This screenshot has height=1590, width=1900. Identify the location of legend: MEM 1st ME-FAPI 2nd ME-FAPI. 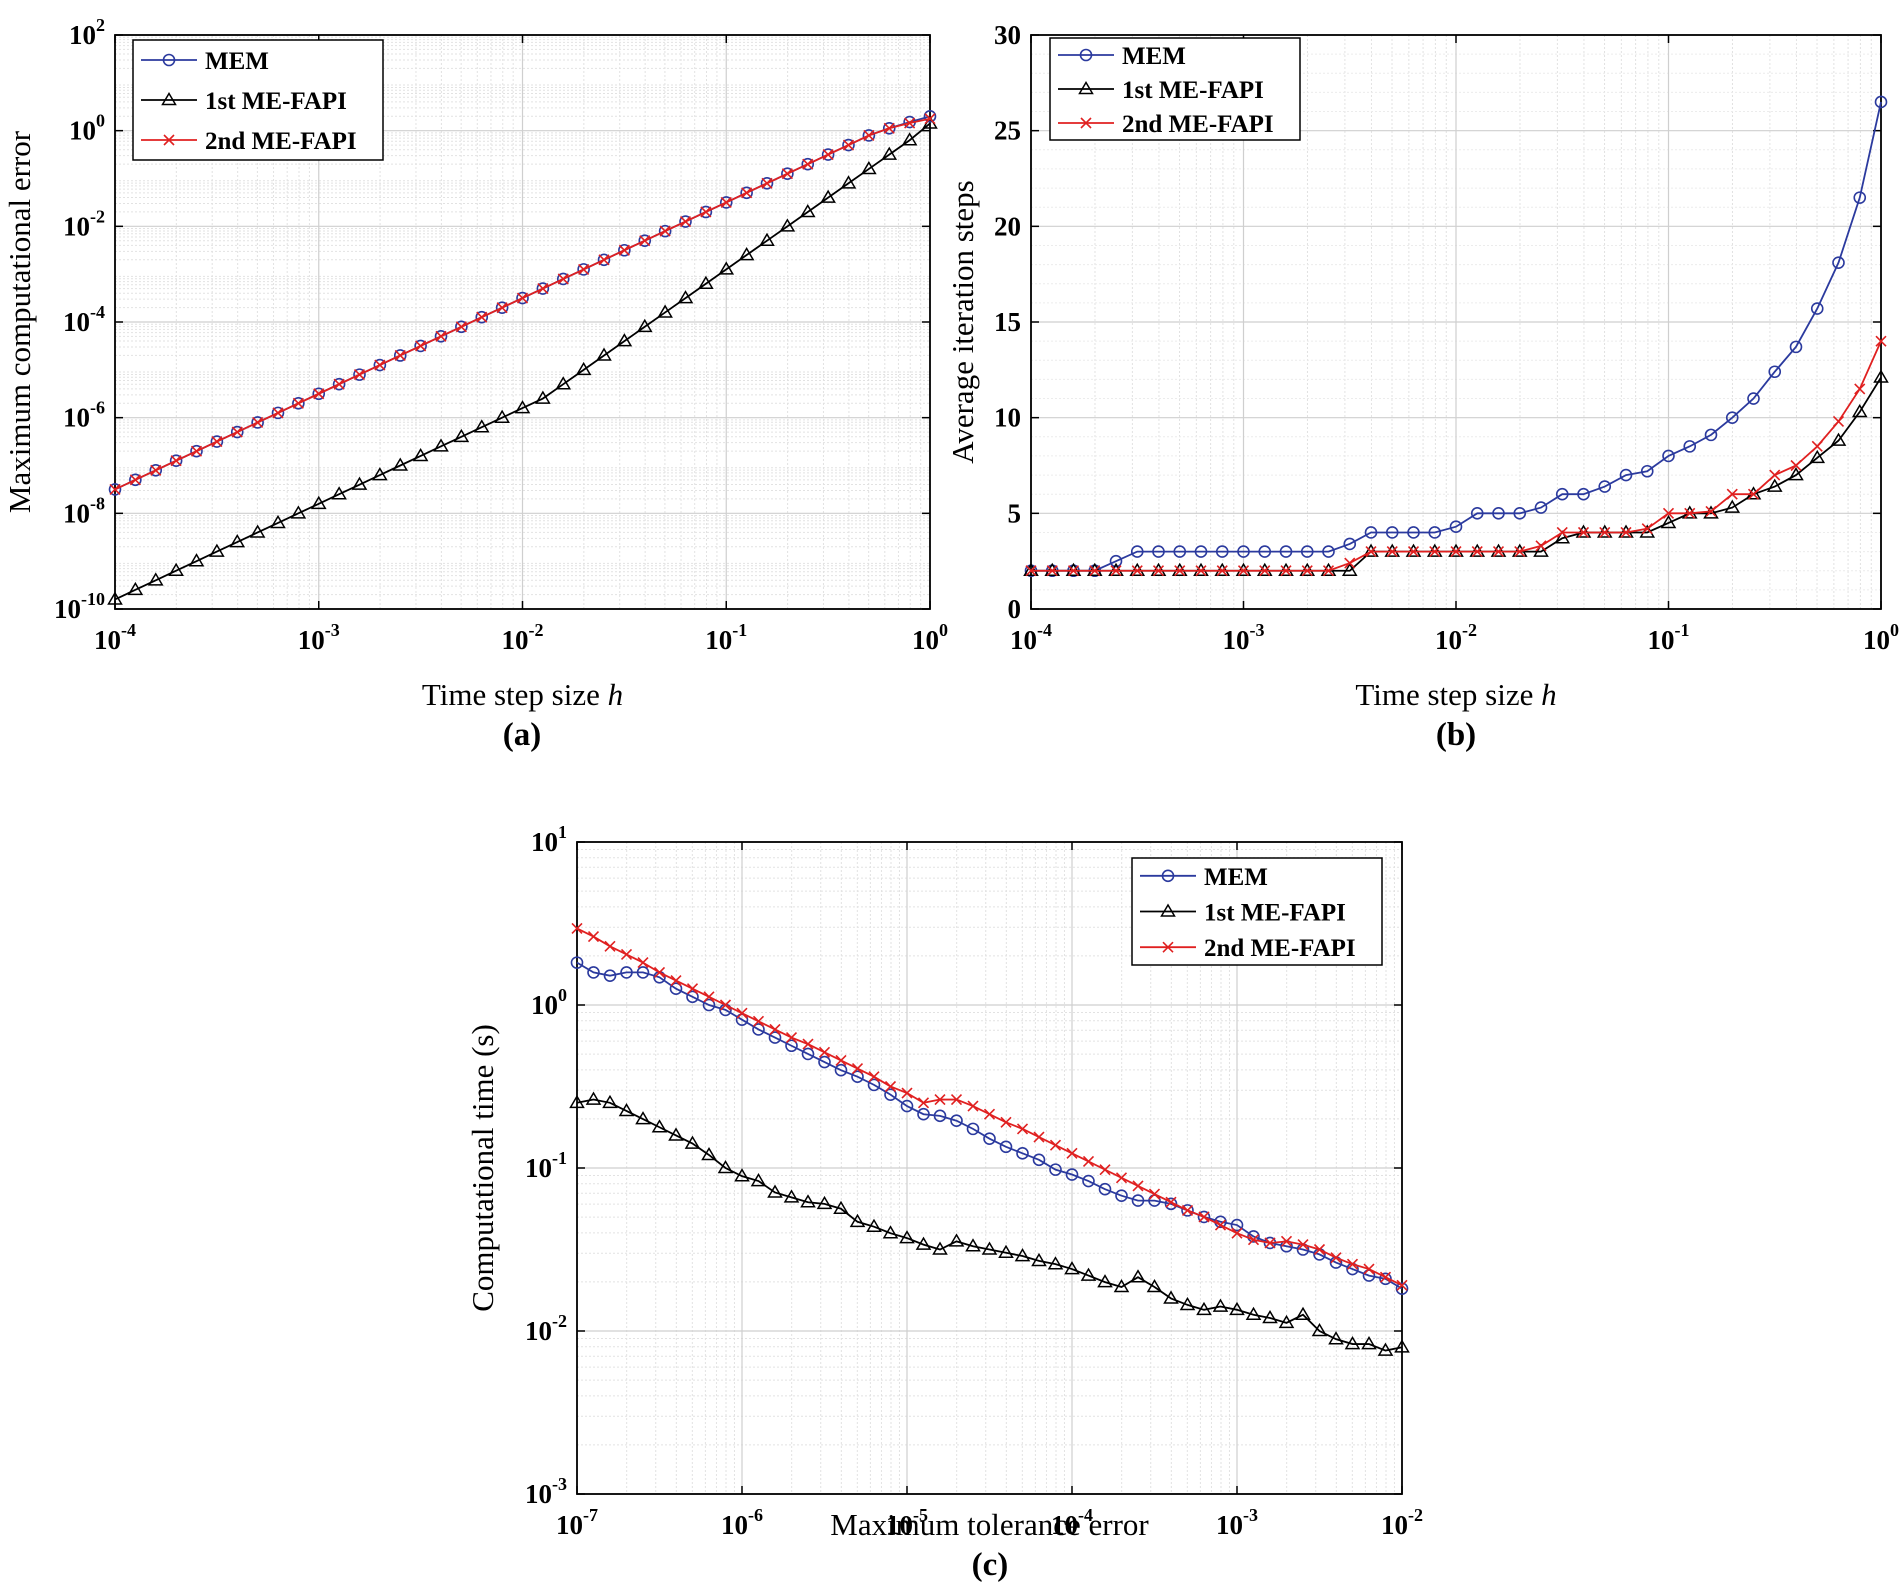
(1175, 89).